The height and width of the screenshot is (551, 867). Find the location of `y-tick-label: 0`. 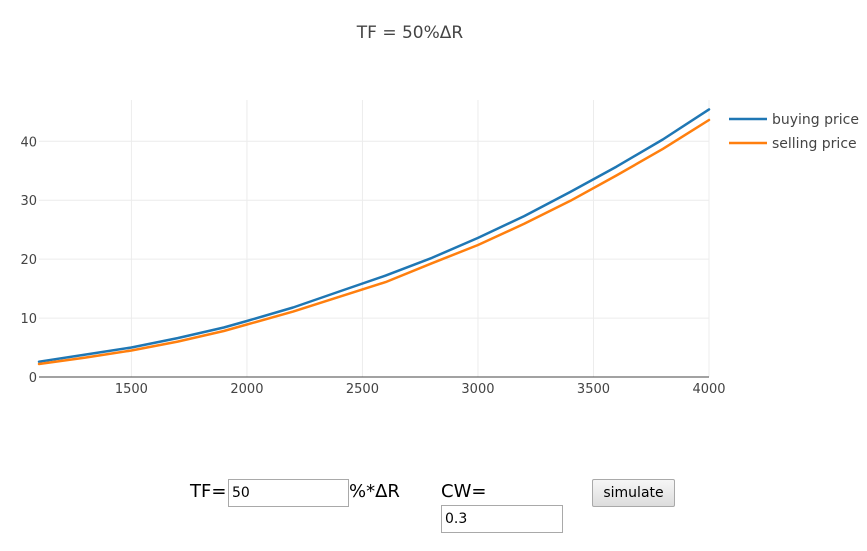

y-tick-label: 0 is located at coordinates (33, 378).